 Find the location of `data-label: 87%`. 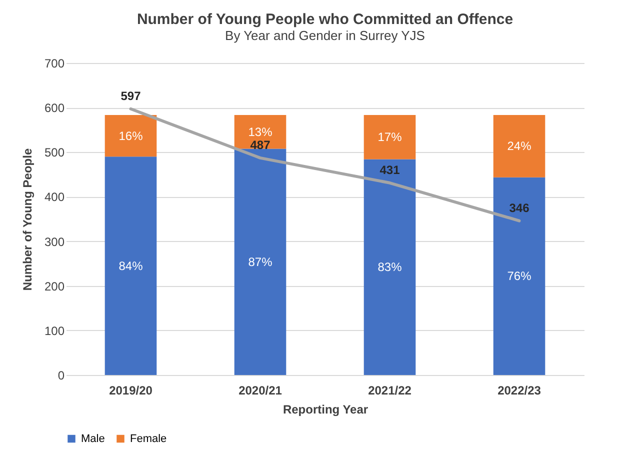

data-label: 87% is located at coordinates (260, 261).